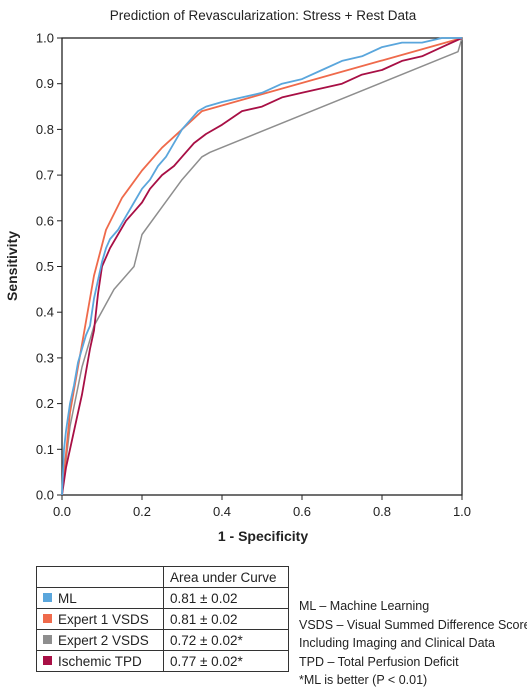 The height and width of the screenshot is (694, 527). What do you see at coordinates (226, 577) in the screenshot?
I see `legend-header-auc: Area under Curve` at bounding box center [226, 577].